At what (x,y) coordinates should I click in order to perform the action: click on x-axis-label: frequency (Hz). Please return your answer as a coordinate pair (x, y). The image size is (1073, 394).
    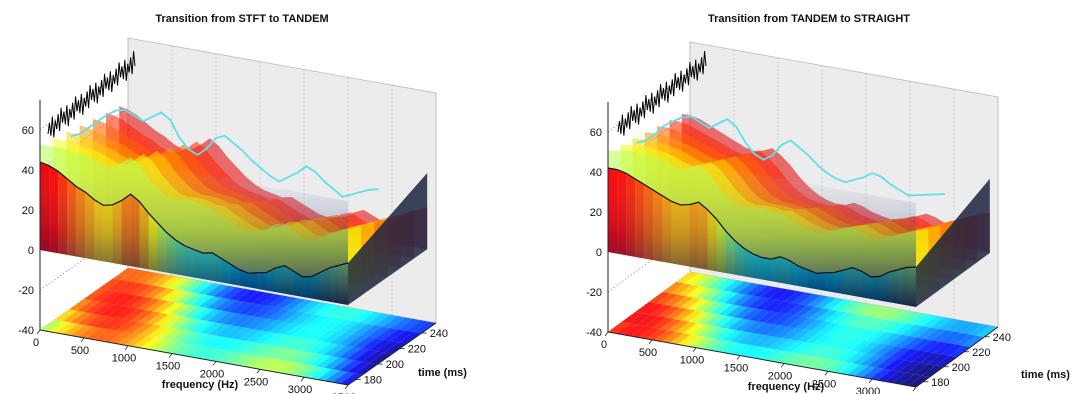
    Looking at the image, I should click on (786, 387).